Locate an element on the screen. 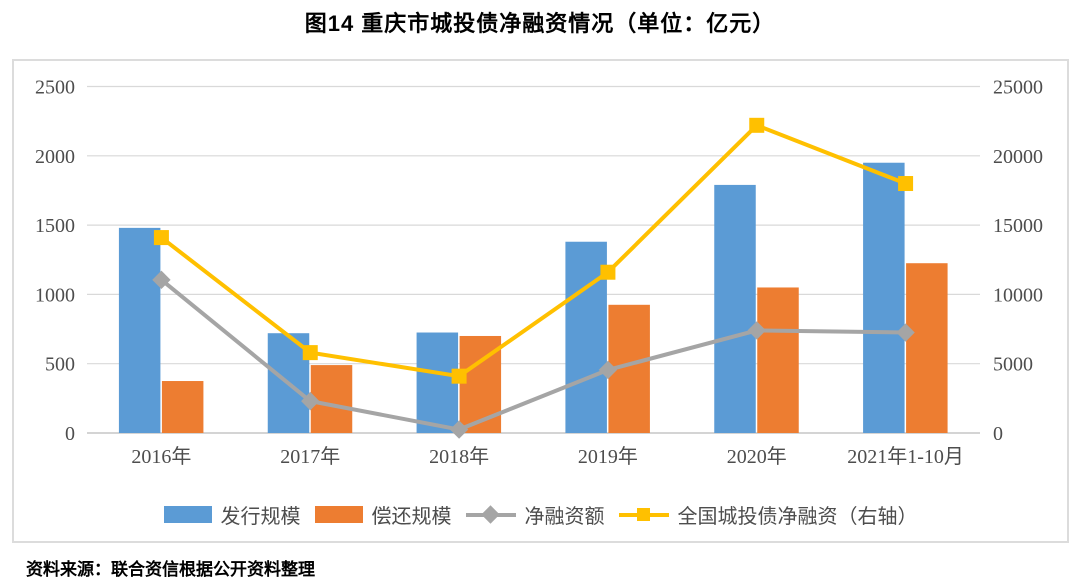  chart-legend: 发行规模 偿还规模 净融资额 全国城投债净融资（右轴） is located at coordinates (540, 514).